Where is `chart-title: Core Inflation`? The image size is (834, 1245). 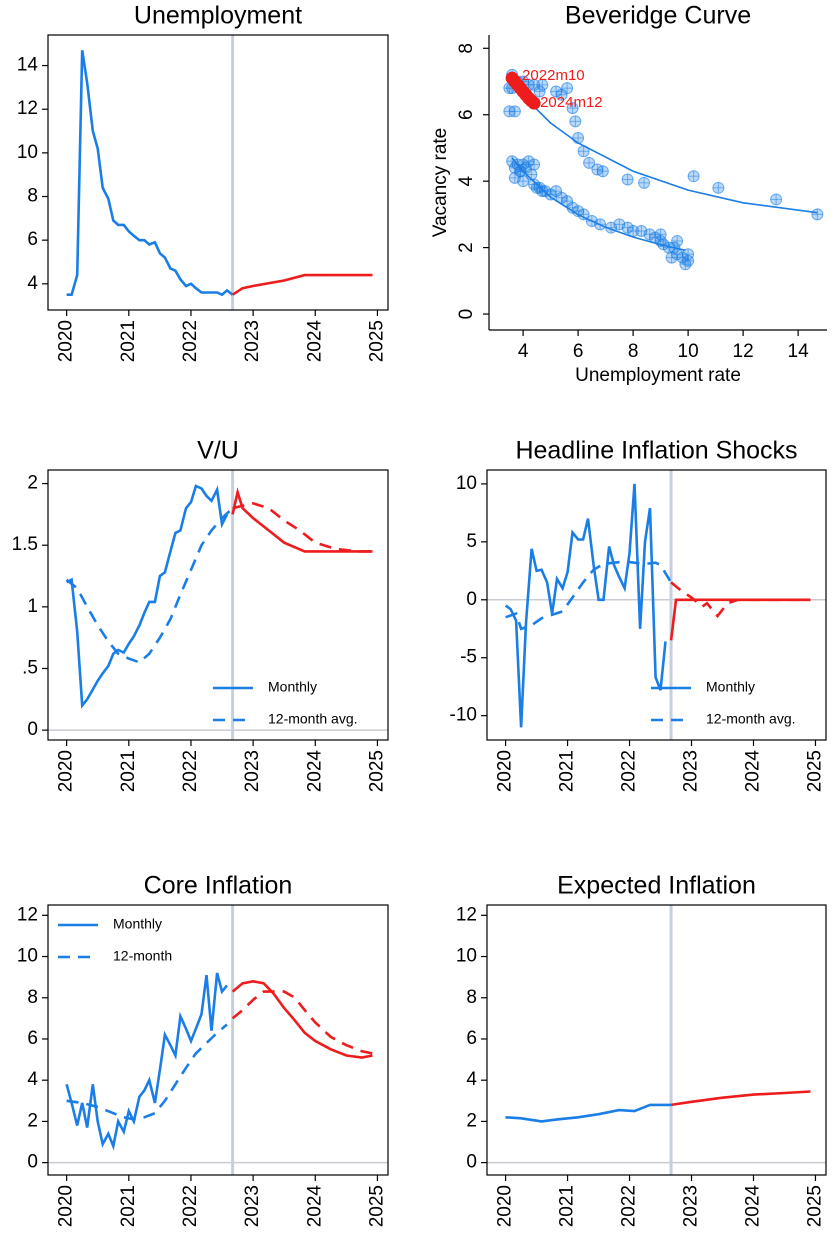 chart-title: Core Inflation is located at coordinates (218, 886).